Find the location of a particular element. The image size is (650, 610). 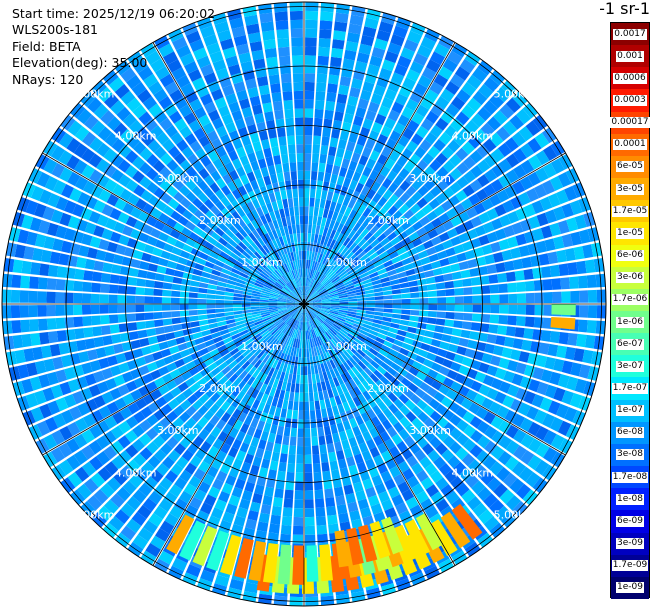

range-label: 1.00km is located at coordinates (346, 262).